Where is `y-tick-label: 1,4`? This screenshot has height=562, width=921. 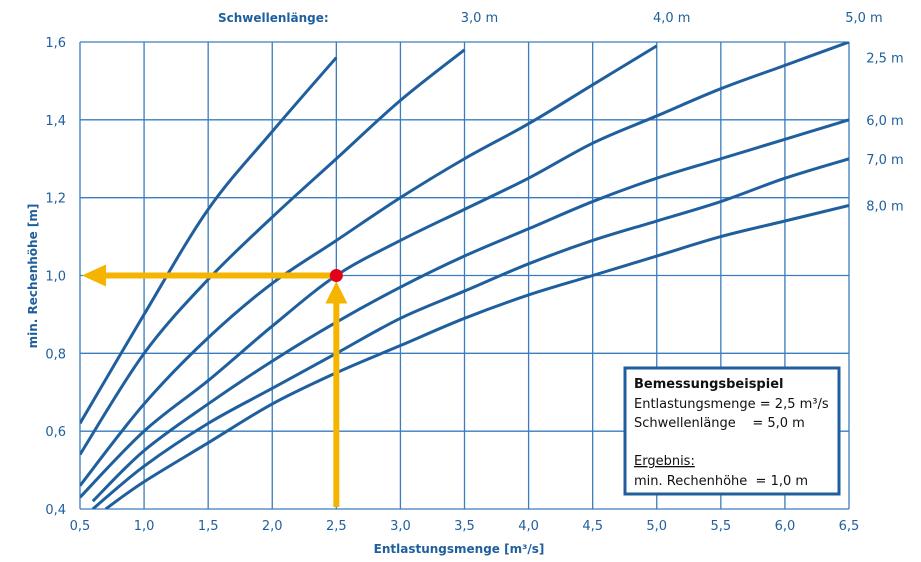
y-tick-label: 1,4 is located at coordinates (55, 121).